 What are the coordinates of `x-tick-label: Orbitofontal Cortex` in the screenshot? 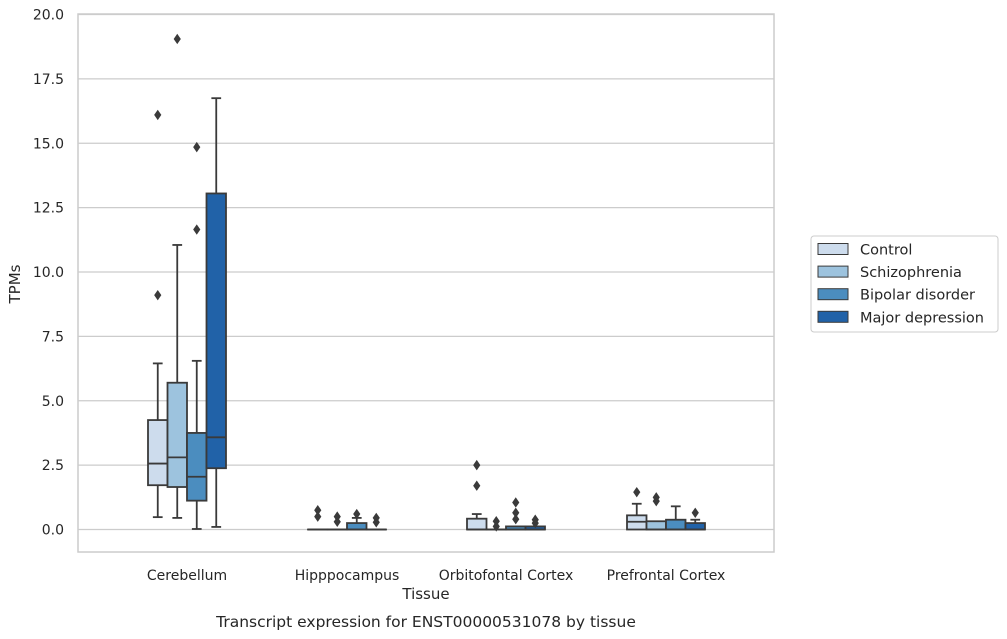 It's located at (506, 576).